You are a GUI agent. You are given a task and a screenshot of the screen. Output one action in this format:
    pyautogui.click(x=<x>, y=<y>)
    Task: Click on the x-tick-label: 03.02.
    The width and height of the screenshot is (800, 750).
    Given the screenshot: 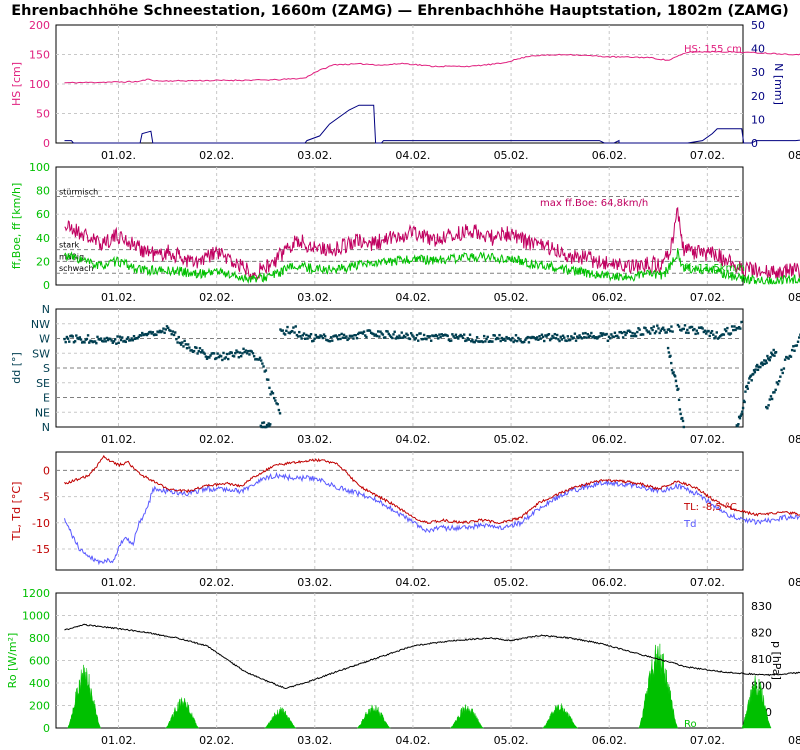 What is the action you would take?
    pyautogui.click(x=314, y=740)
    